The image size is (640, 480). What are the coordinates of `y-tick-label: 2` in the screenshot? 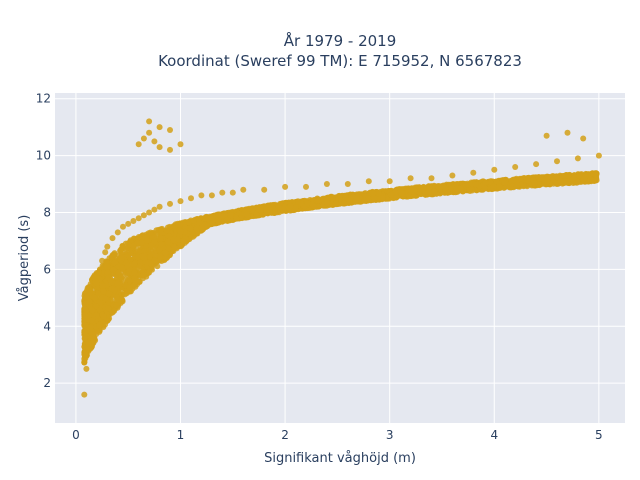 It's located at (47, 383).